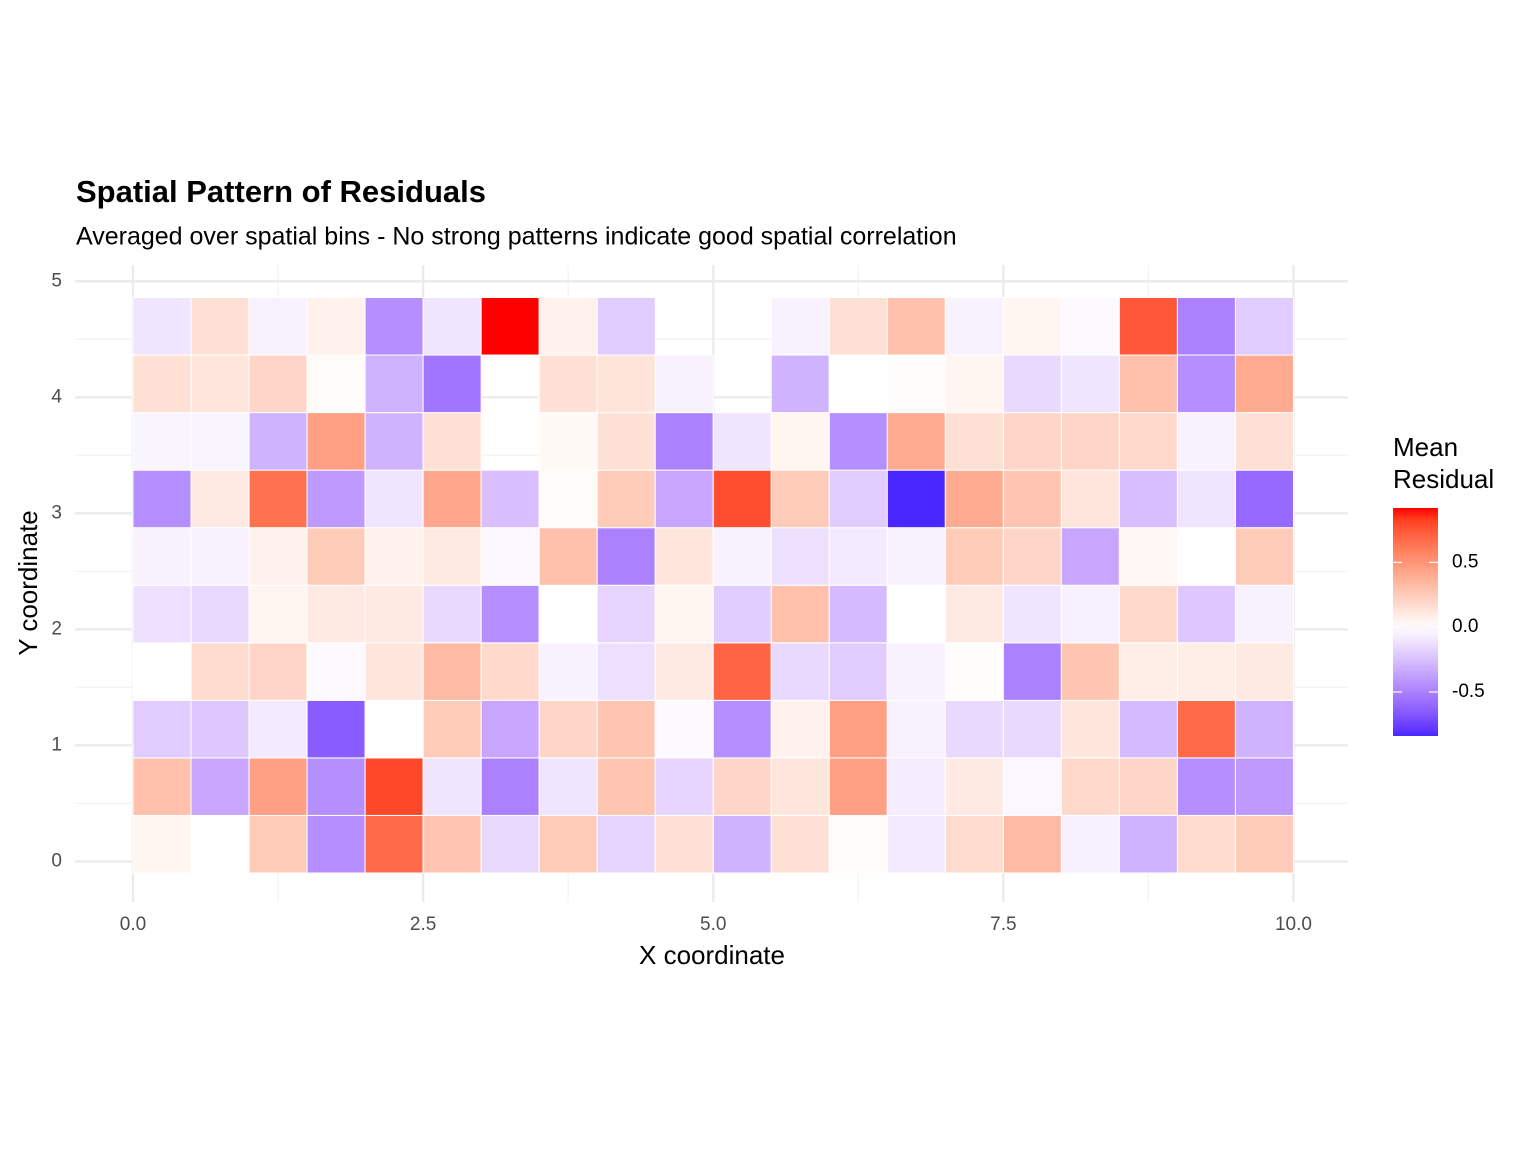 Image resolution: width=1536 pixels, height=1152 pixels. What do you see at coordinates (56, 744) in the screenshot?
I see `y-tick-label: 1` at bounding box center [56, 744].